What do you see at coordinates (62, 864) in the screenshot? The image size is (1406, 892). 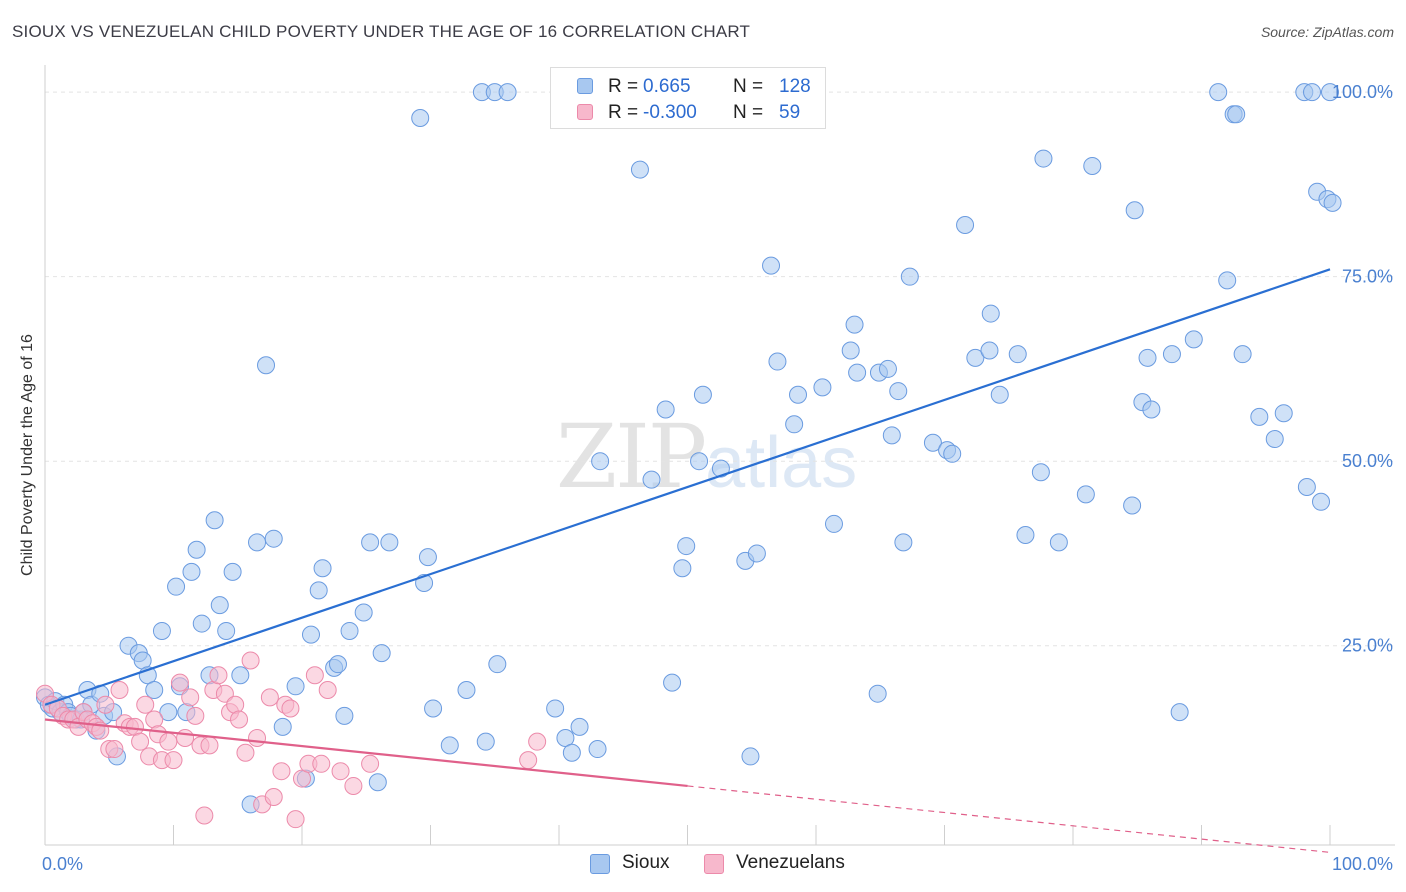 I see `x-tick-label-min: 0.0%` at bounding box center [62, 864].